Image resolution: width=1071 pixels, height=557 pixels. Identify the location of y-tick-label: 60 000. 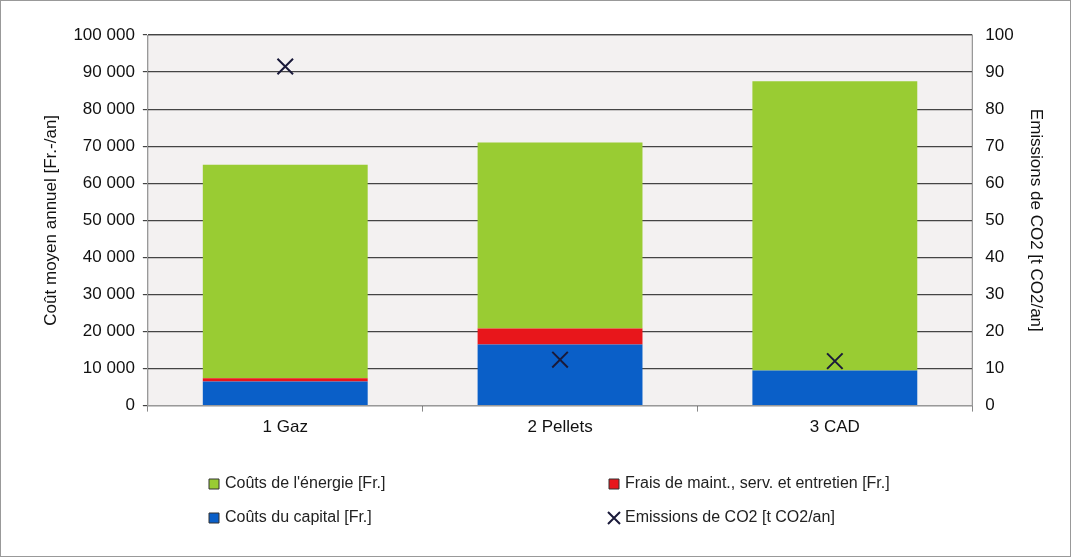
(108, 182).